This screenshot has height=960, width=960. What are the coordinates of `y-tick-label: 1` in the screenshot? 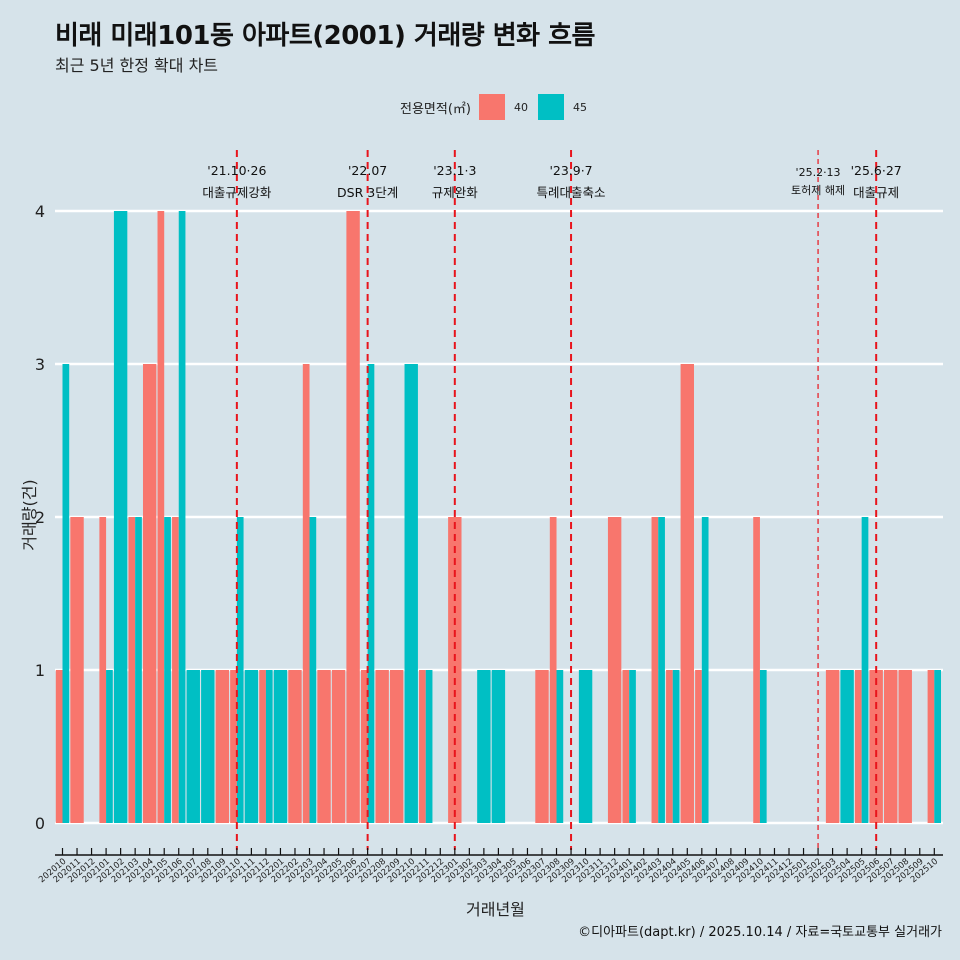 It's located at (40, 670).